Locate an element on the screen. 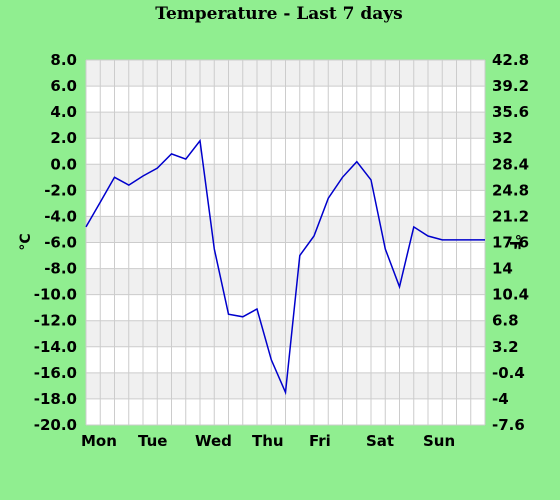  y-tick-label-left: -8.0 is located at coordinates (60, 269).